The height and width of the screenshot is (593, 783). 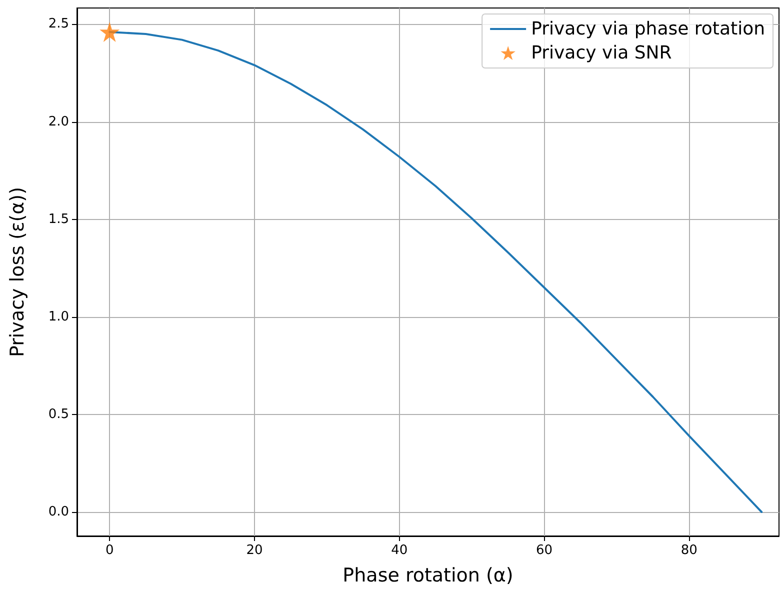 What do you see at coordinates (544, 550) in the screenshot?
I see `x-tick-label: 60` at bounding box center [544, 550].